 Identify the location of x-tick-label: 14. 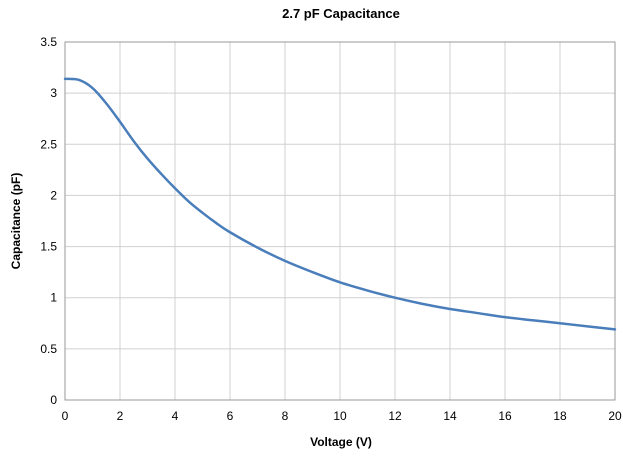
(450, 416).